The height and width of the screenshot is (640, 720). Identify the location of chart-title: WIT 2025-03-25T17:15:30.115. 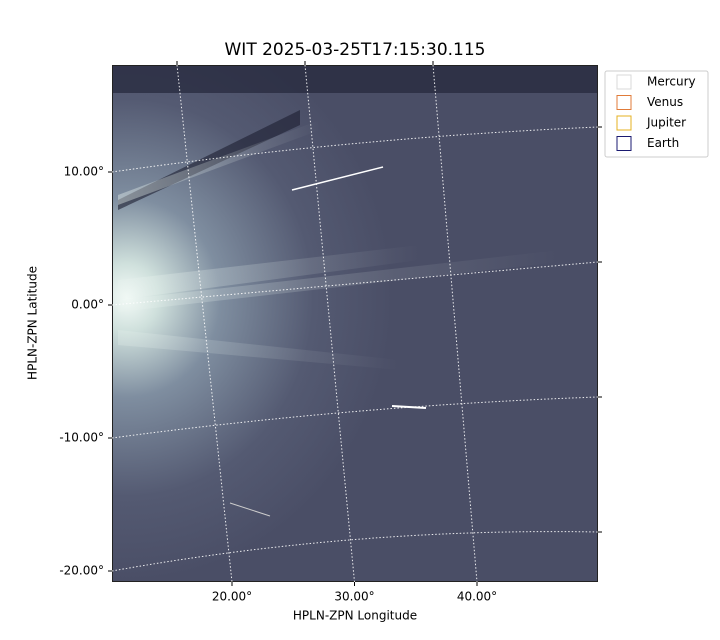
(355, 50).